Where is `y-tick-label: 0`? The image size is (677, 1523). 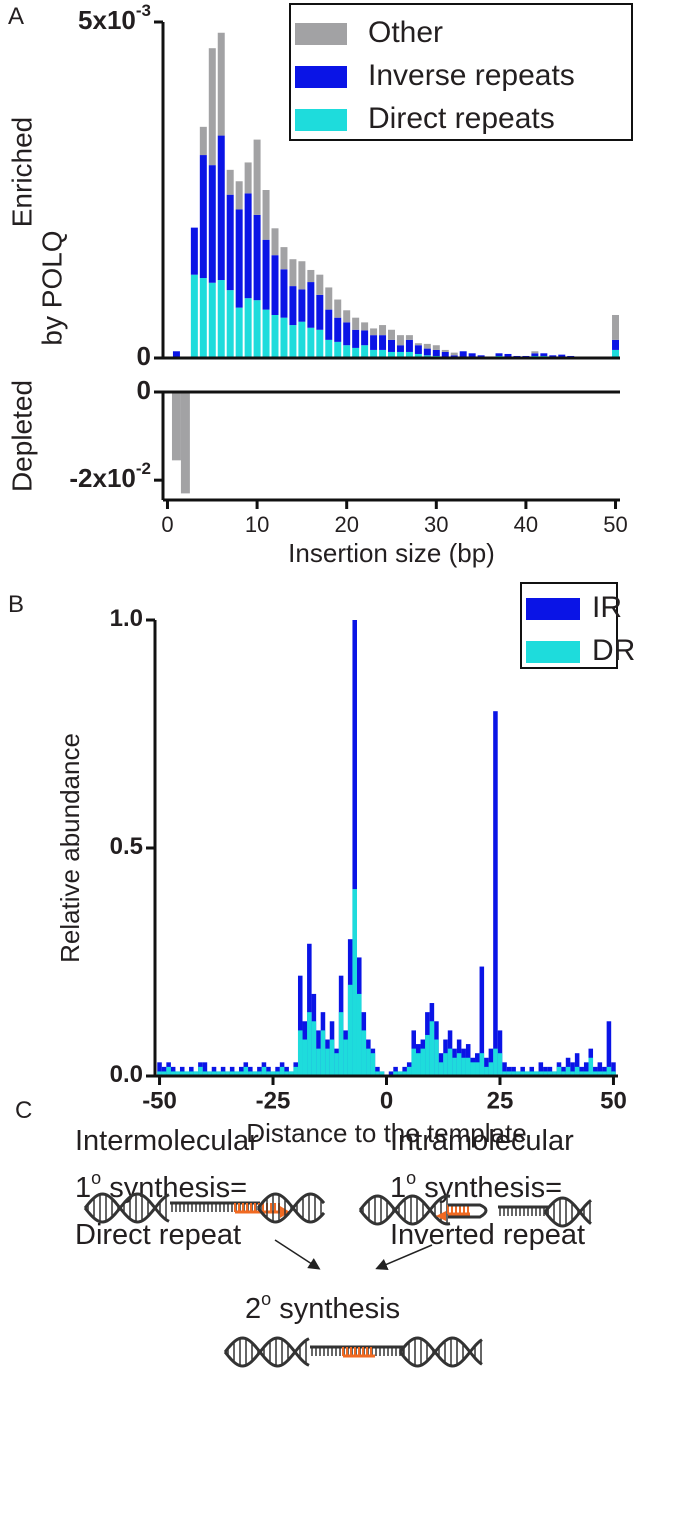 y-tick-label: 0 is located at coordinates (144, 390).